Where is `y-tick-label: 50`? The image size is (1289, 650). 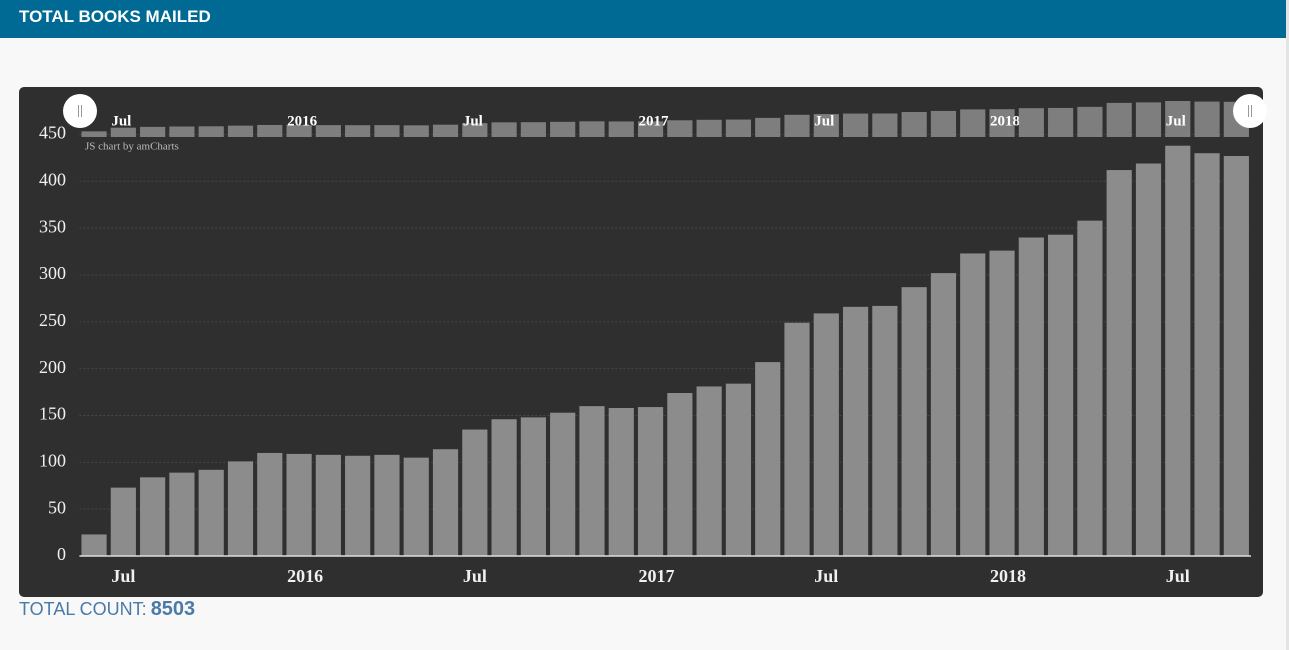 y-tick-label: 50 is located at coordinates (57, 507).